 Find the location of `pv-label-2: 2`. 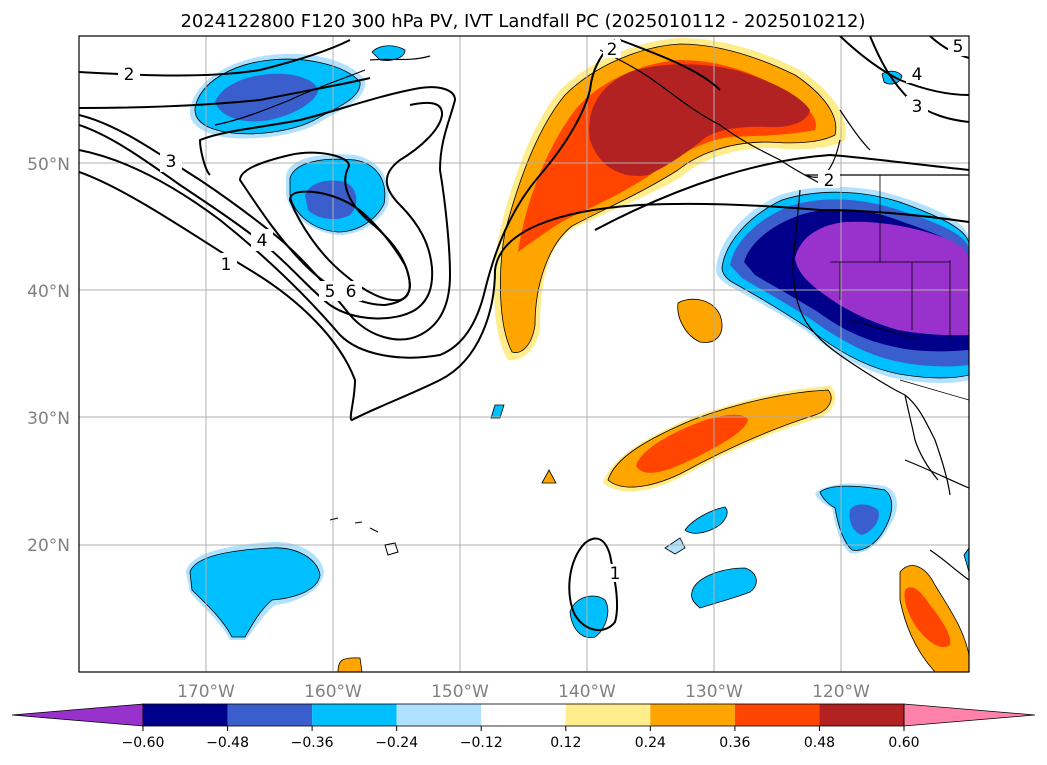

pv-label-2: 2 is located at coordinates (129, 75).